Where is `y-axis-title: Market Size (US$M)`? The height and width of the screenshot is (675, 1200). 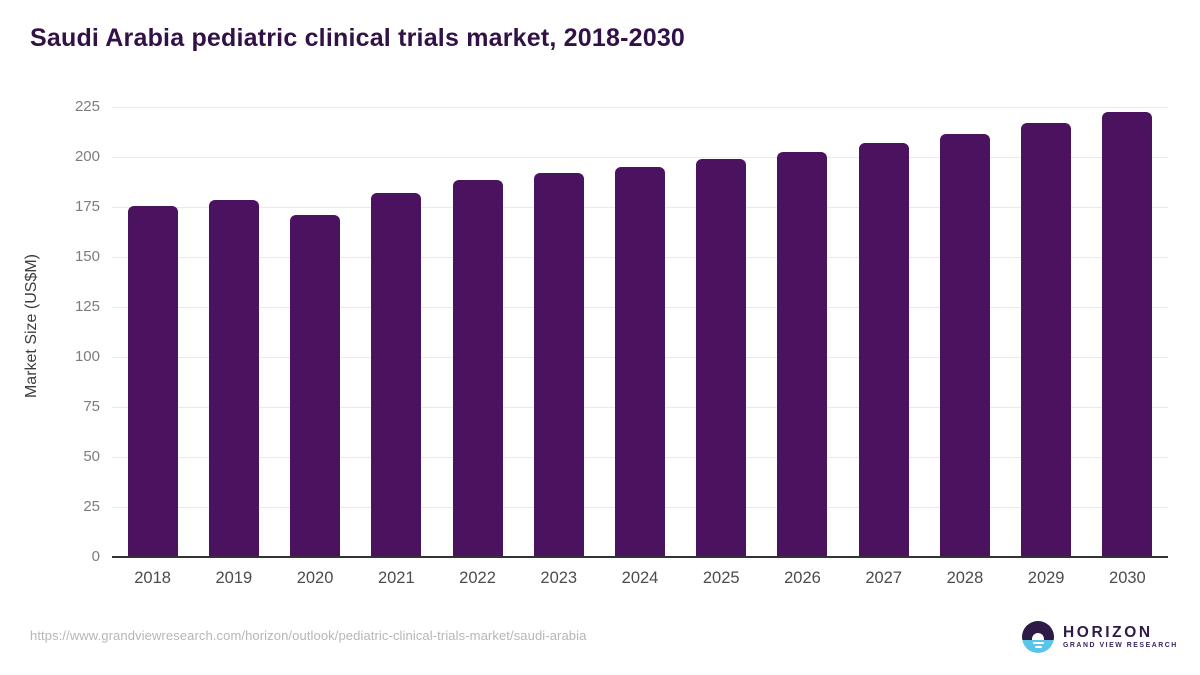 y-axis-title: Market Size (US$M) is located at coordinates (31, 326).